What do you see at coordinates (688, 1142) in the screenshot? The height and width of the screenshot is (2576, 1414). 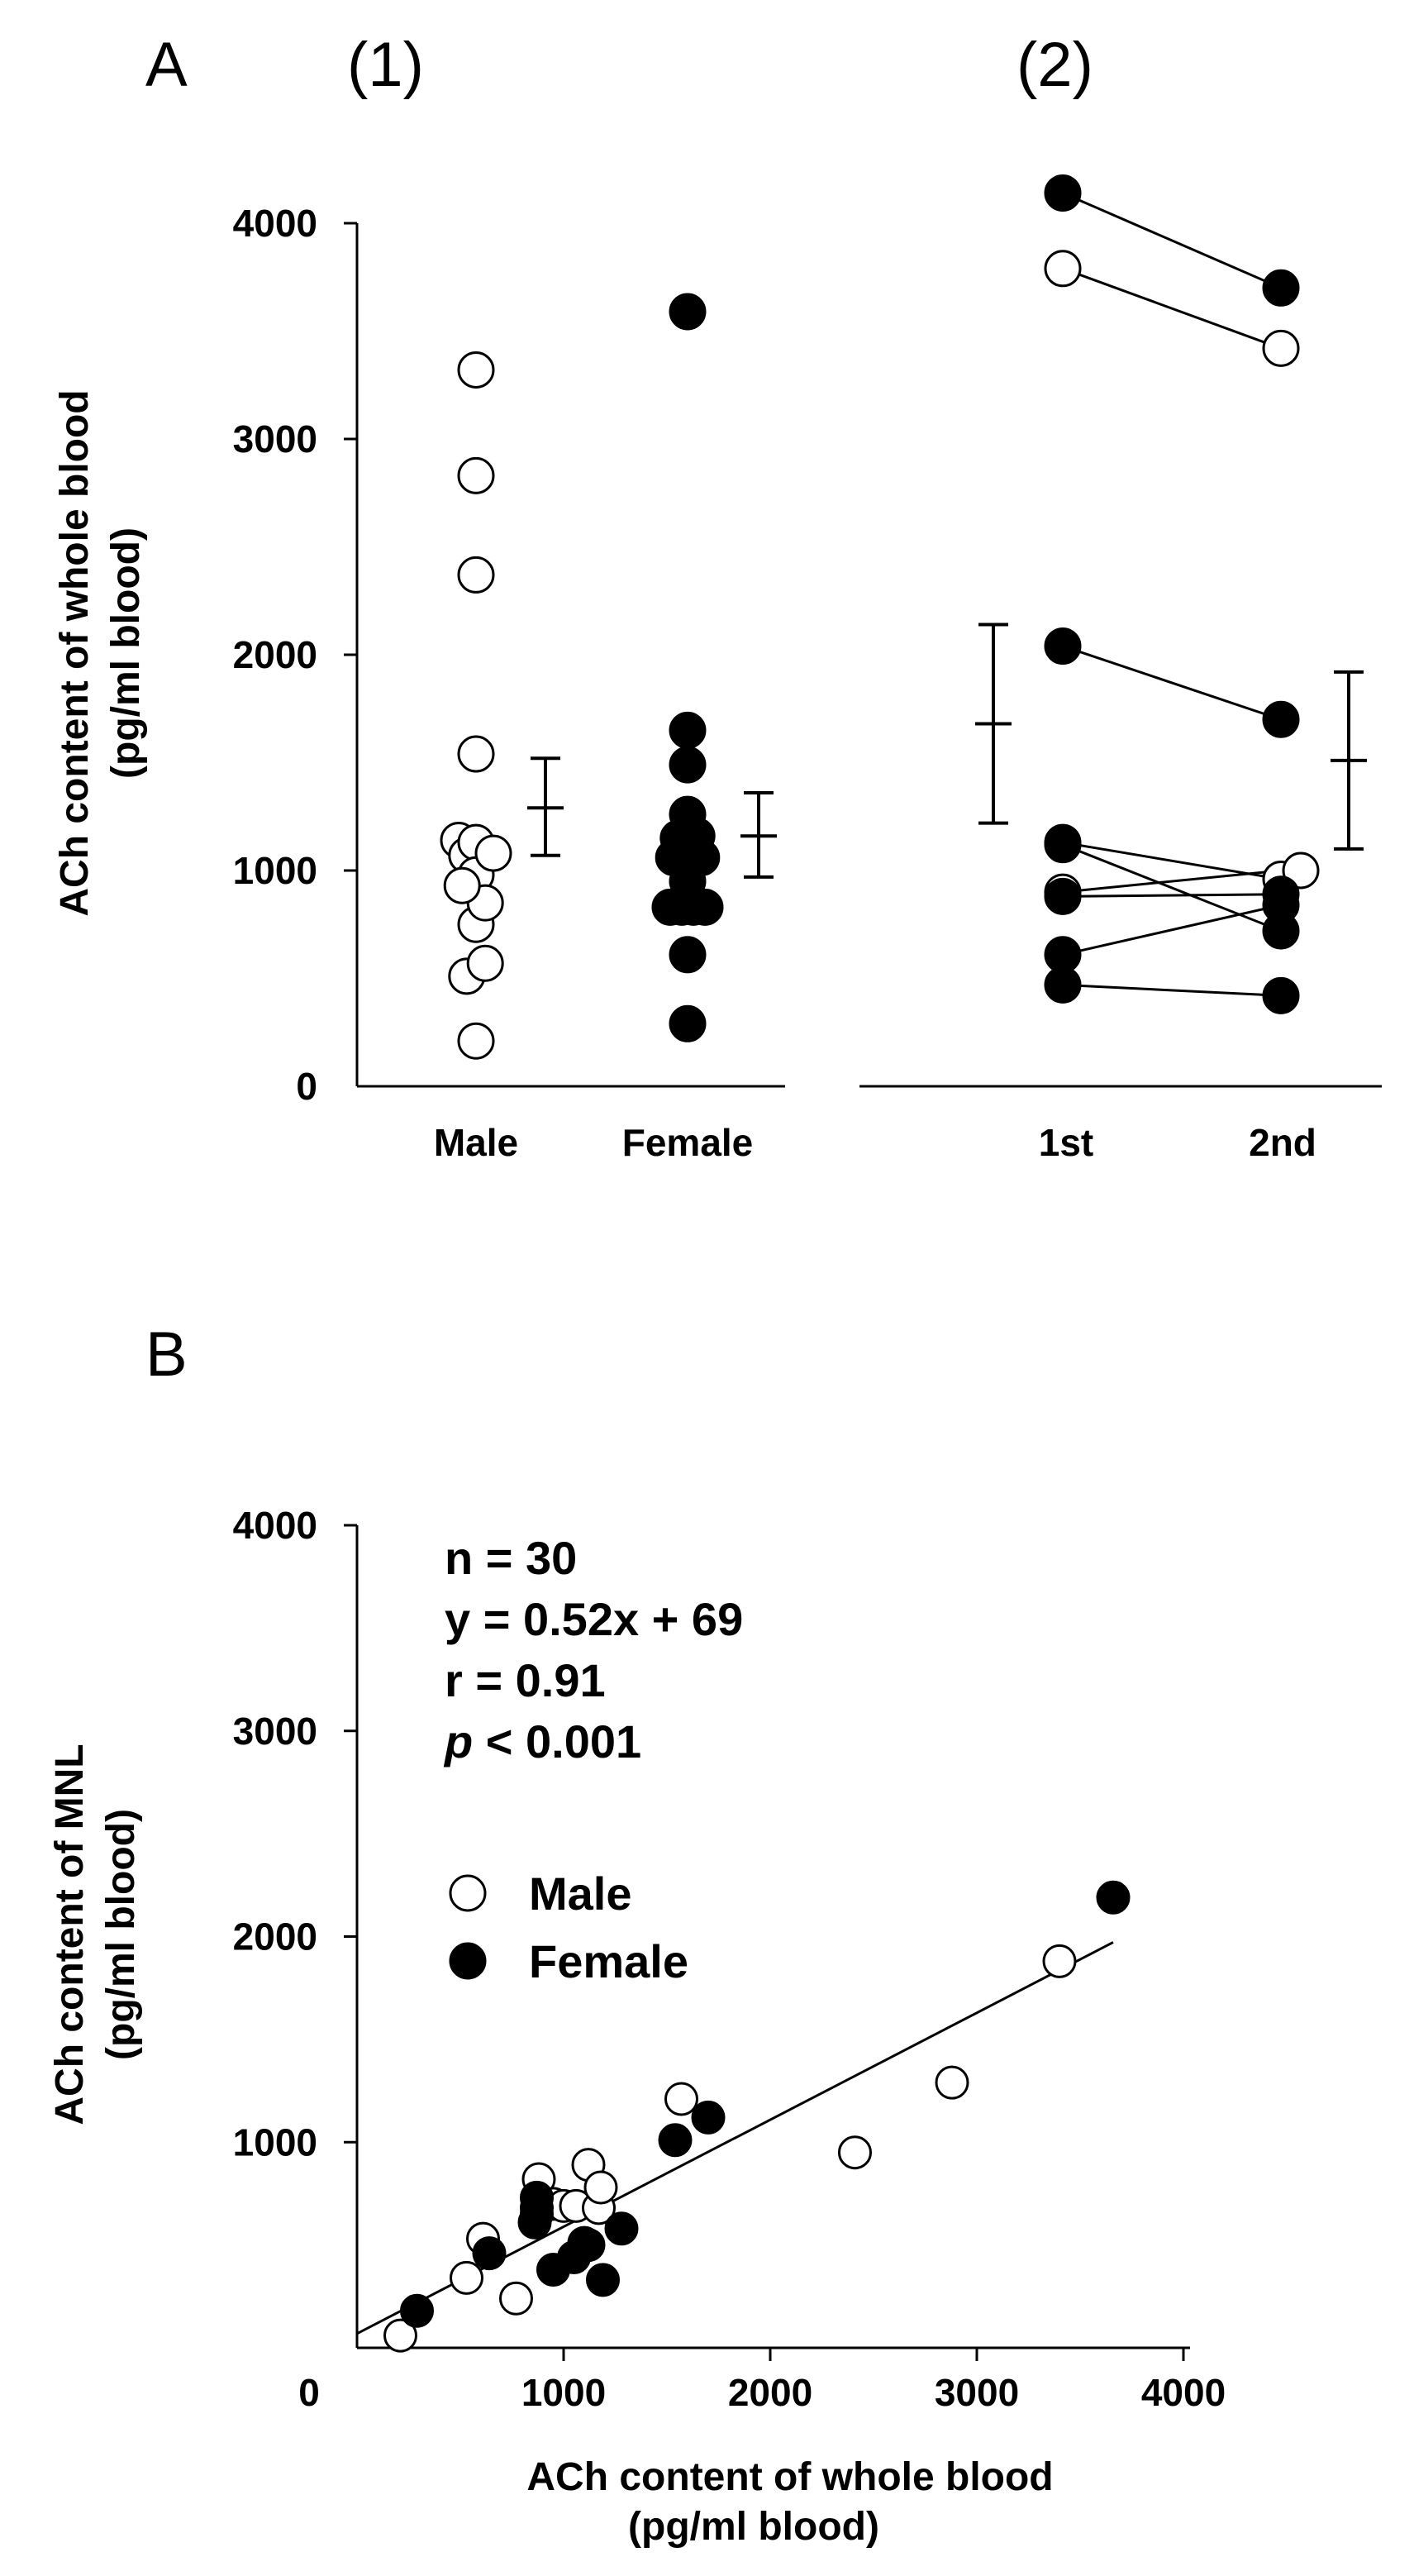 I see `a1-x-tick-female: Female` at bounding box center [688, 1142].